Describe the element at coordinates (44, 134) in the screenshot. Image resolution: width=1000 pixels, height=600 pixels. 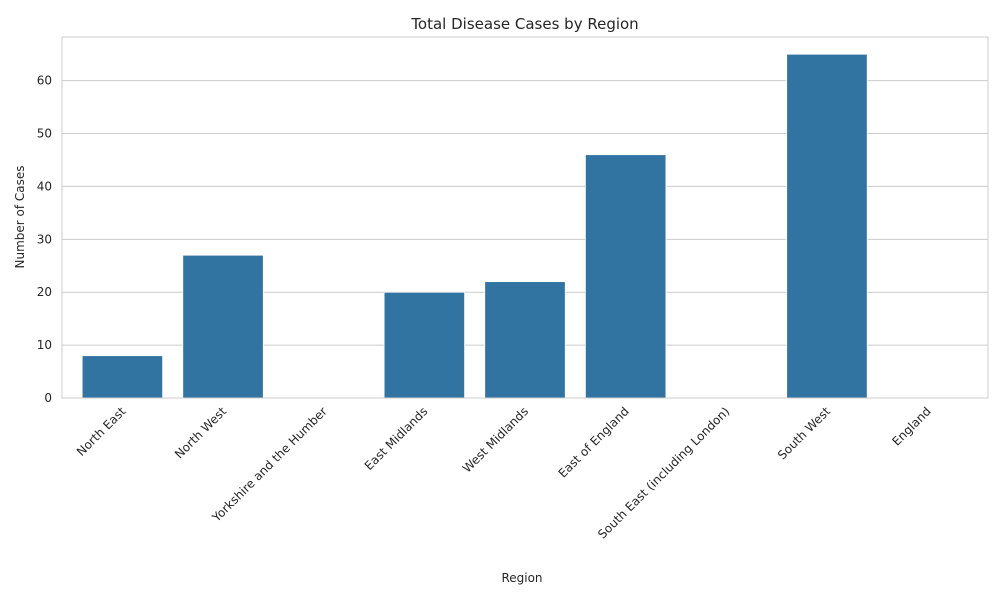
I see `y-tick-label: 50` at that location.